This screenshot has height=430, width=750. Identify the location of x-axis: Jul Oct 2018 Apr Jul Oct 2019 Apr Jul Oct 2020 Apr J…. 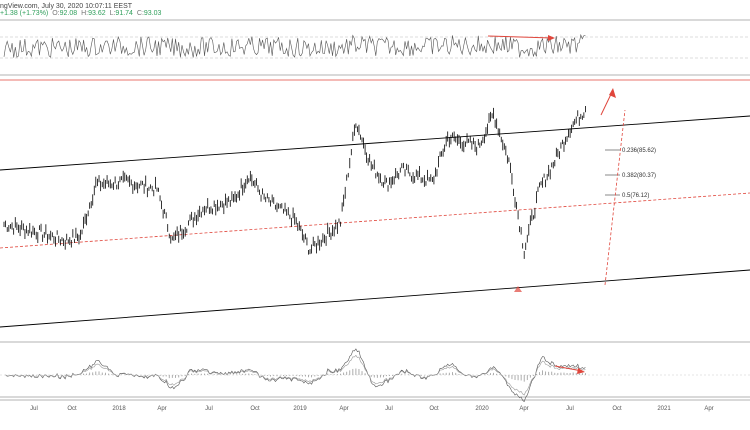
(372, 409).